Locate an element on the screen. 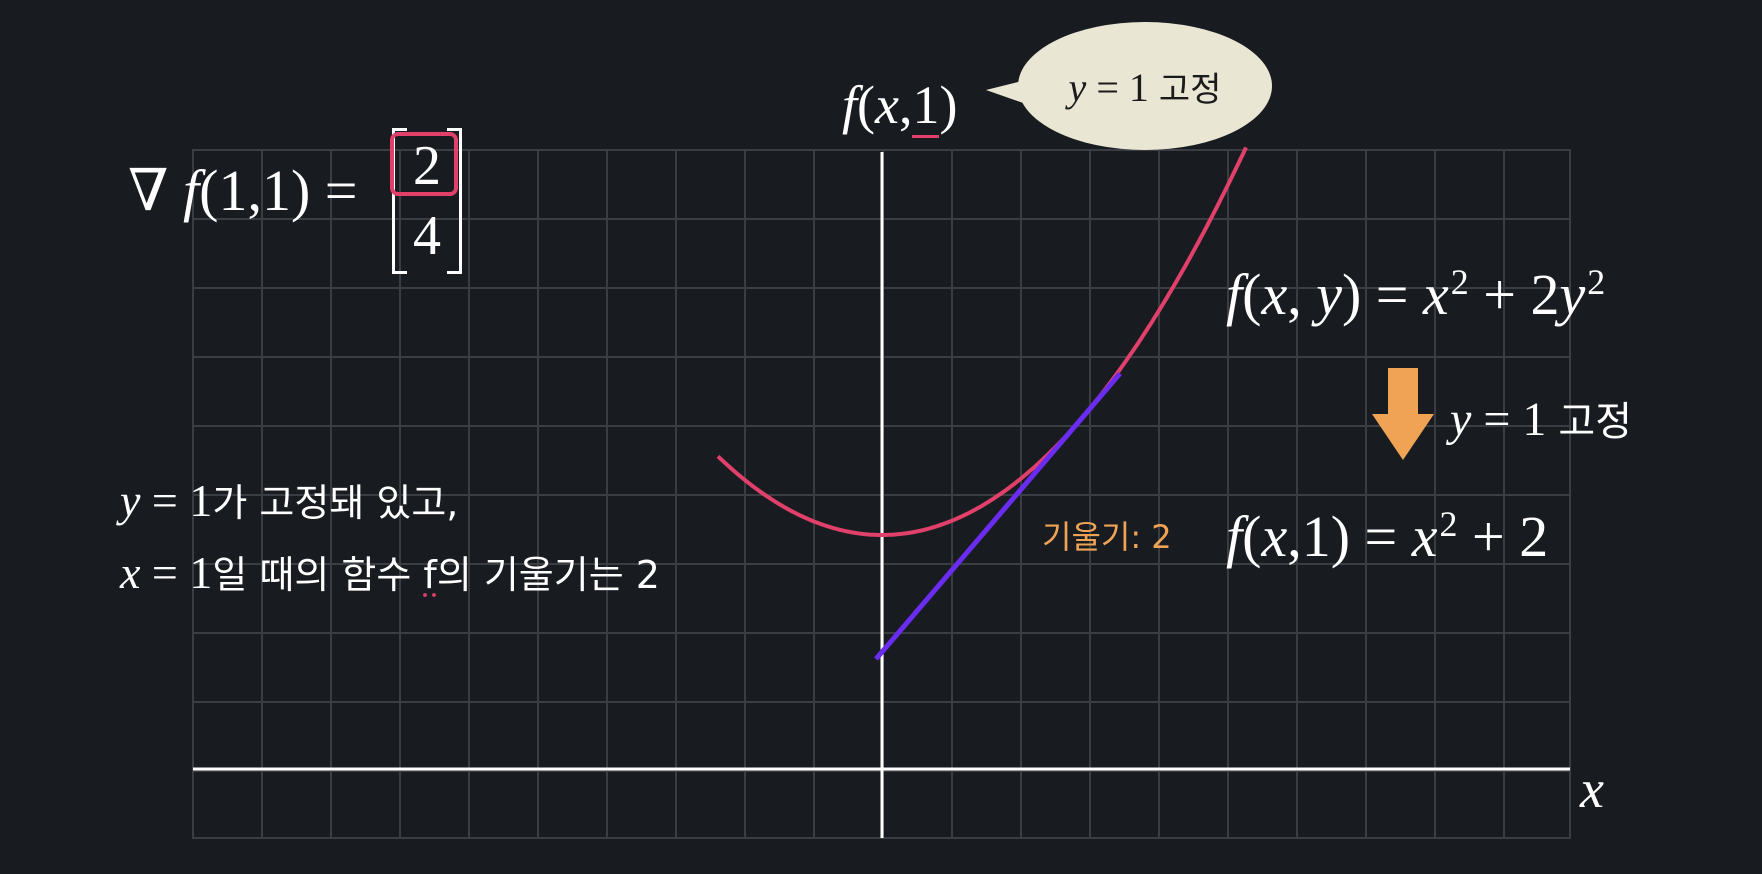  arrow-head is located at coordinates (1403, 437).